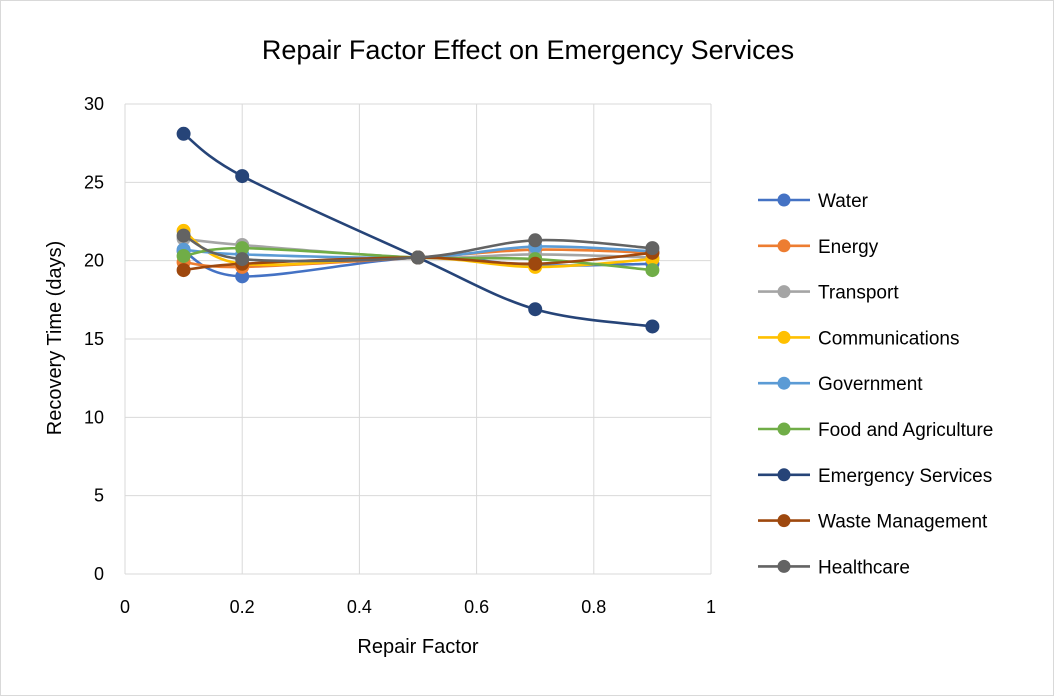 The image size is (1054, 697). I want to click on legend-label: Food and Agriculture, so click(905, 430).